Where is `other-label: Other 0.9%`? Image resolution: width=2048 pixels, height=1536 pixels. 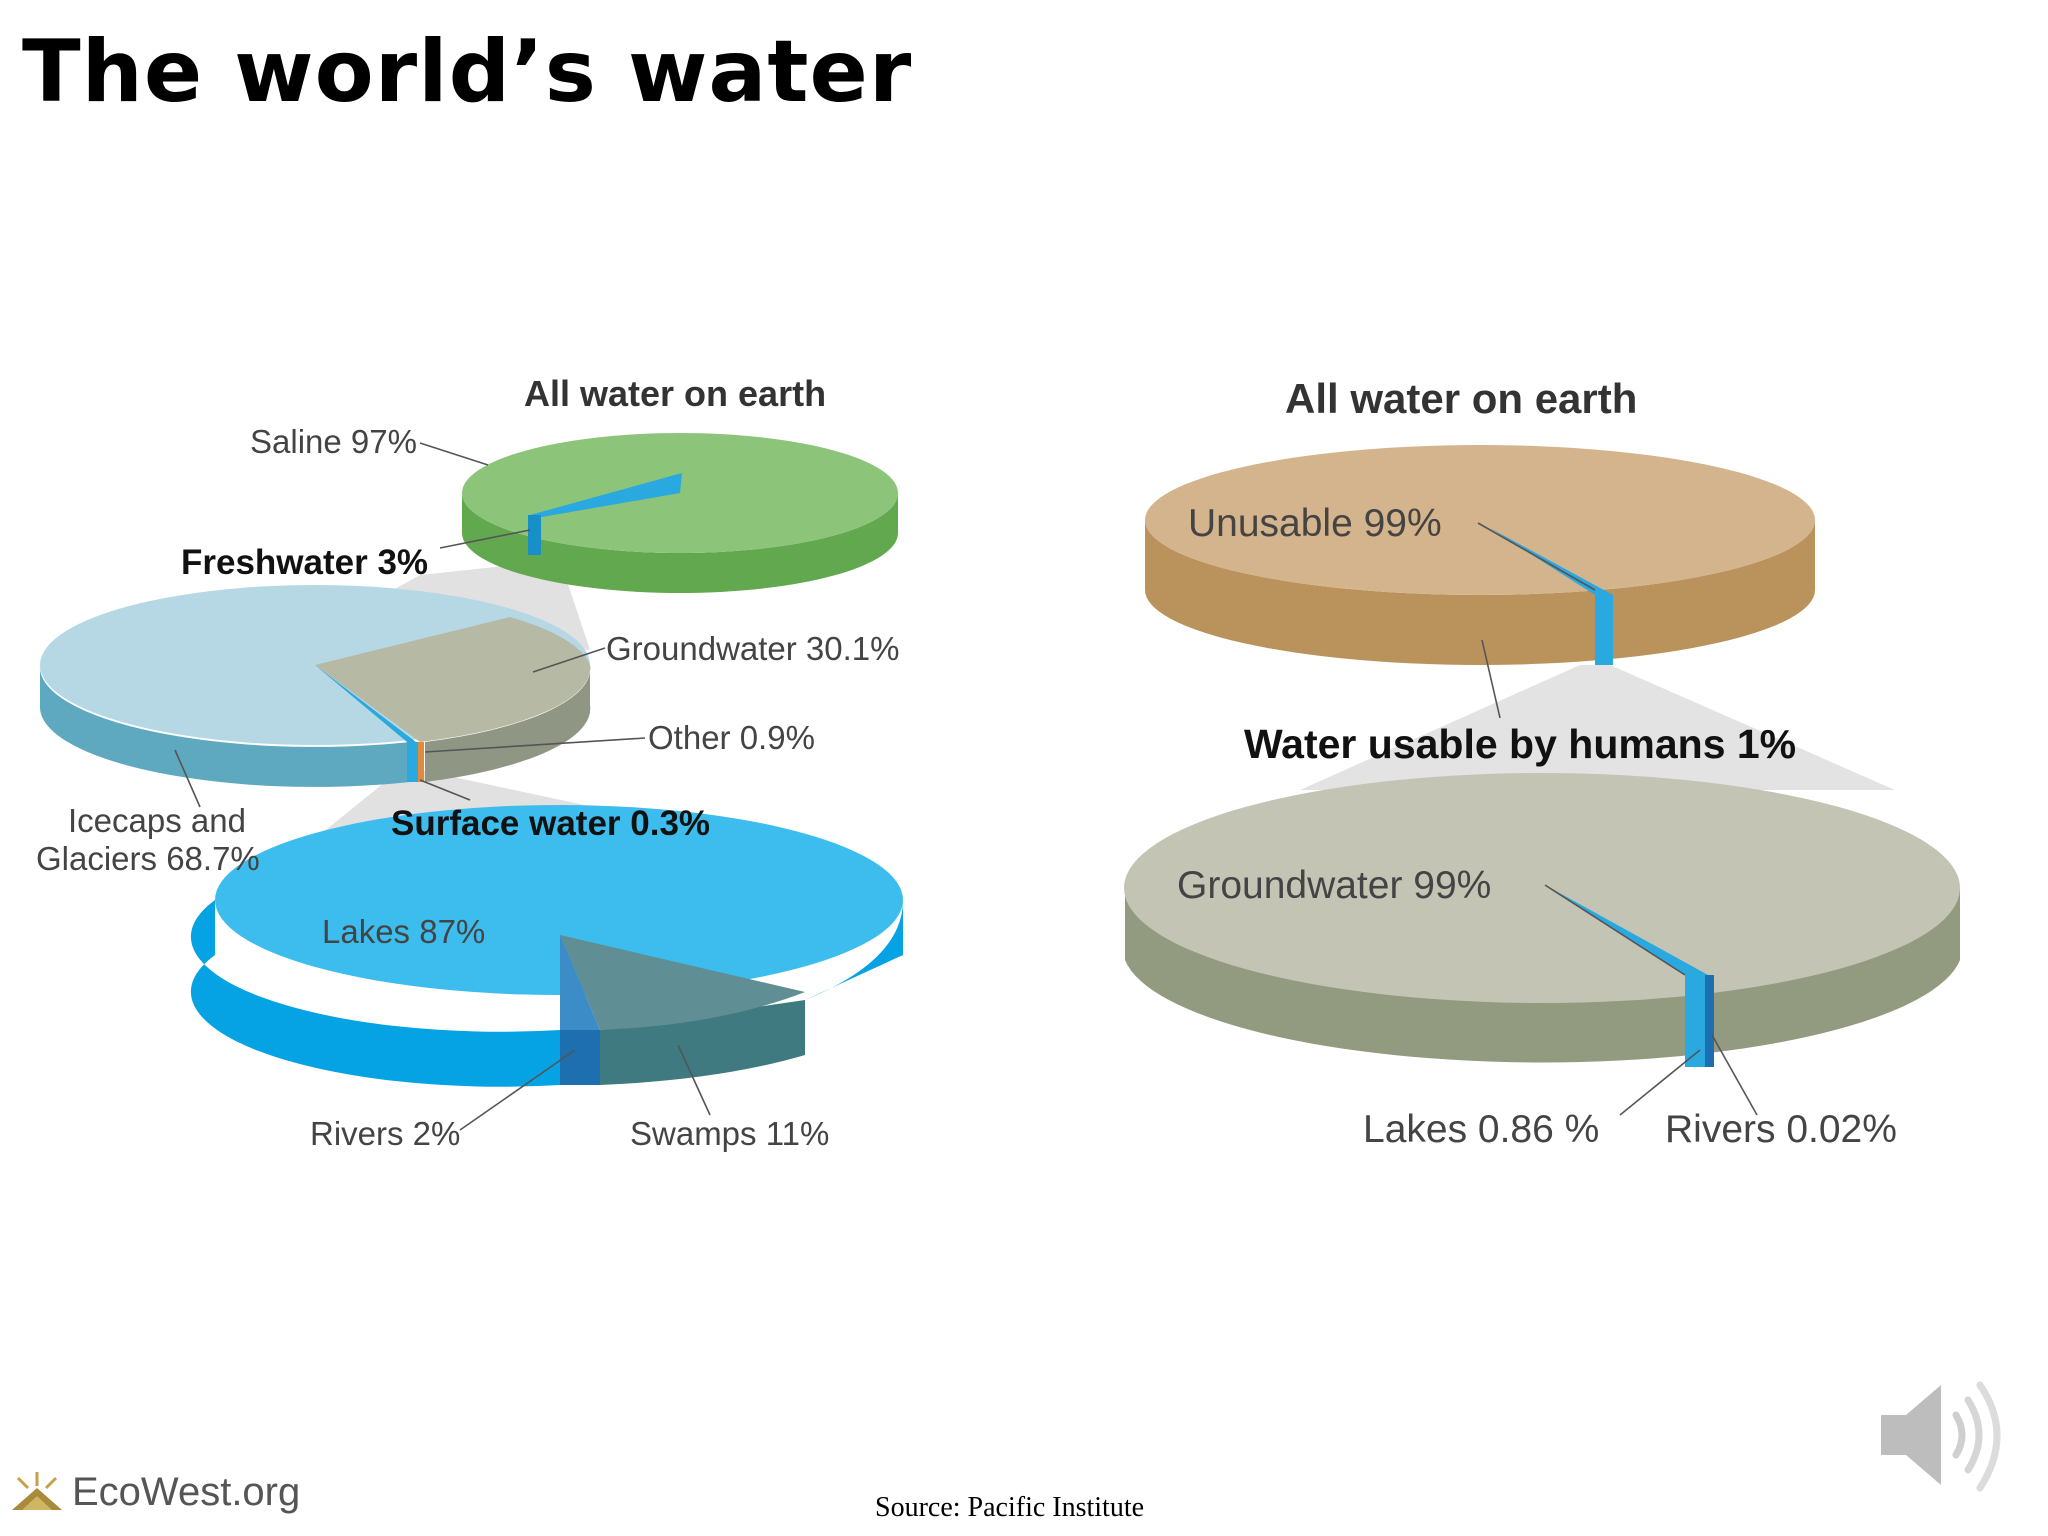
other-label: Other 0.9% is located at coordinates (731, 737).